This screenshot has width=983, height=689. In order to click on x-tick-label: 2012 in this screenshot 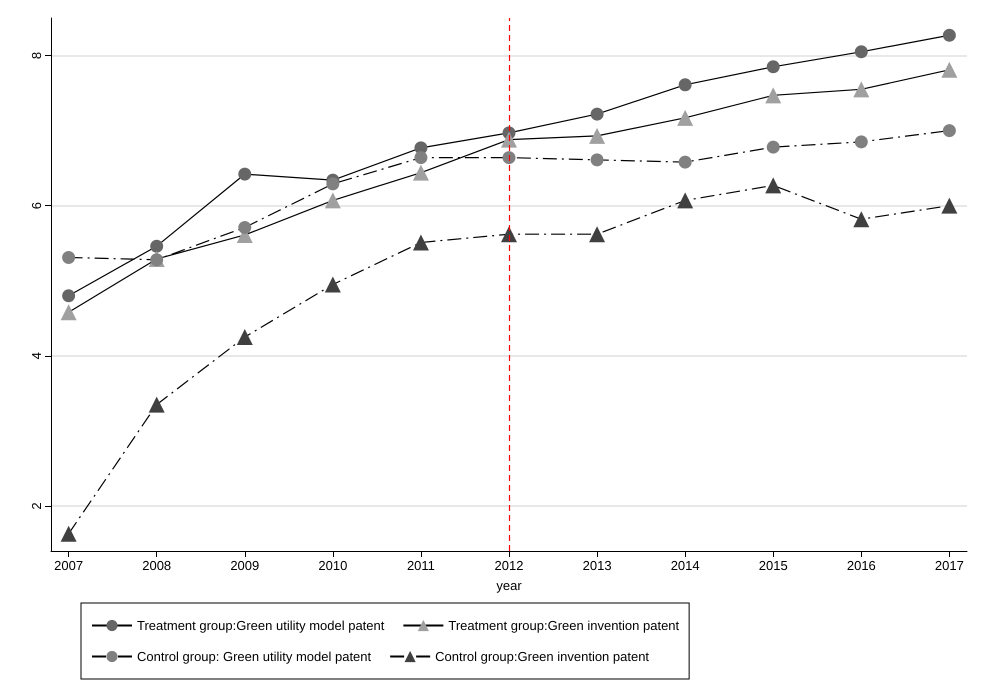, I will do `click(509, 565)`.